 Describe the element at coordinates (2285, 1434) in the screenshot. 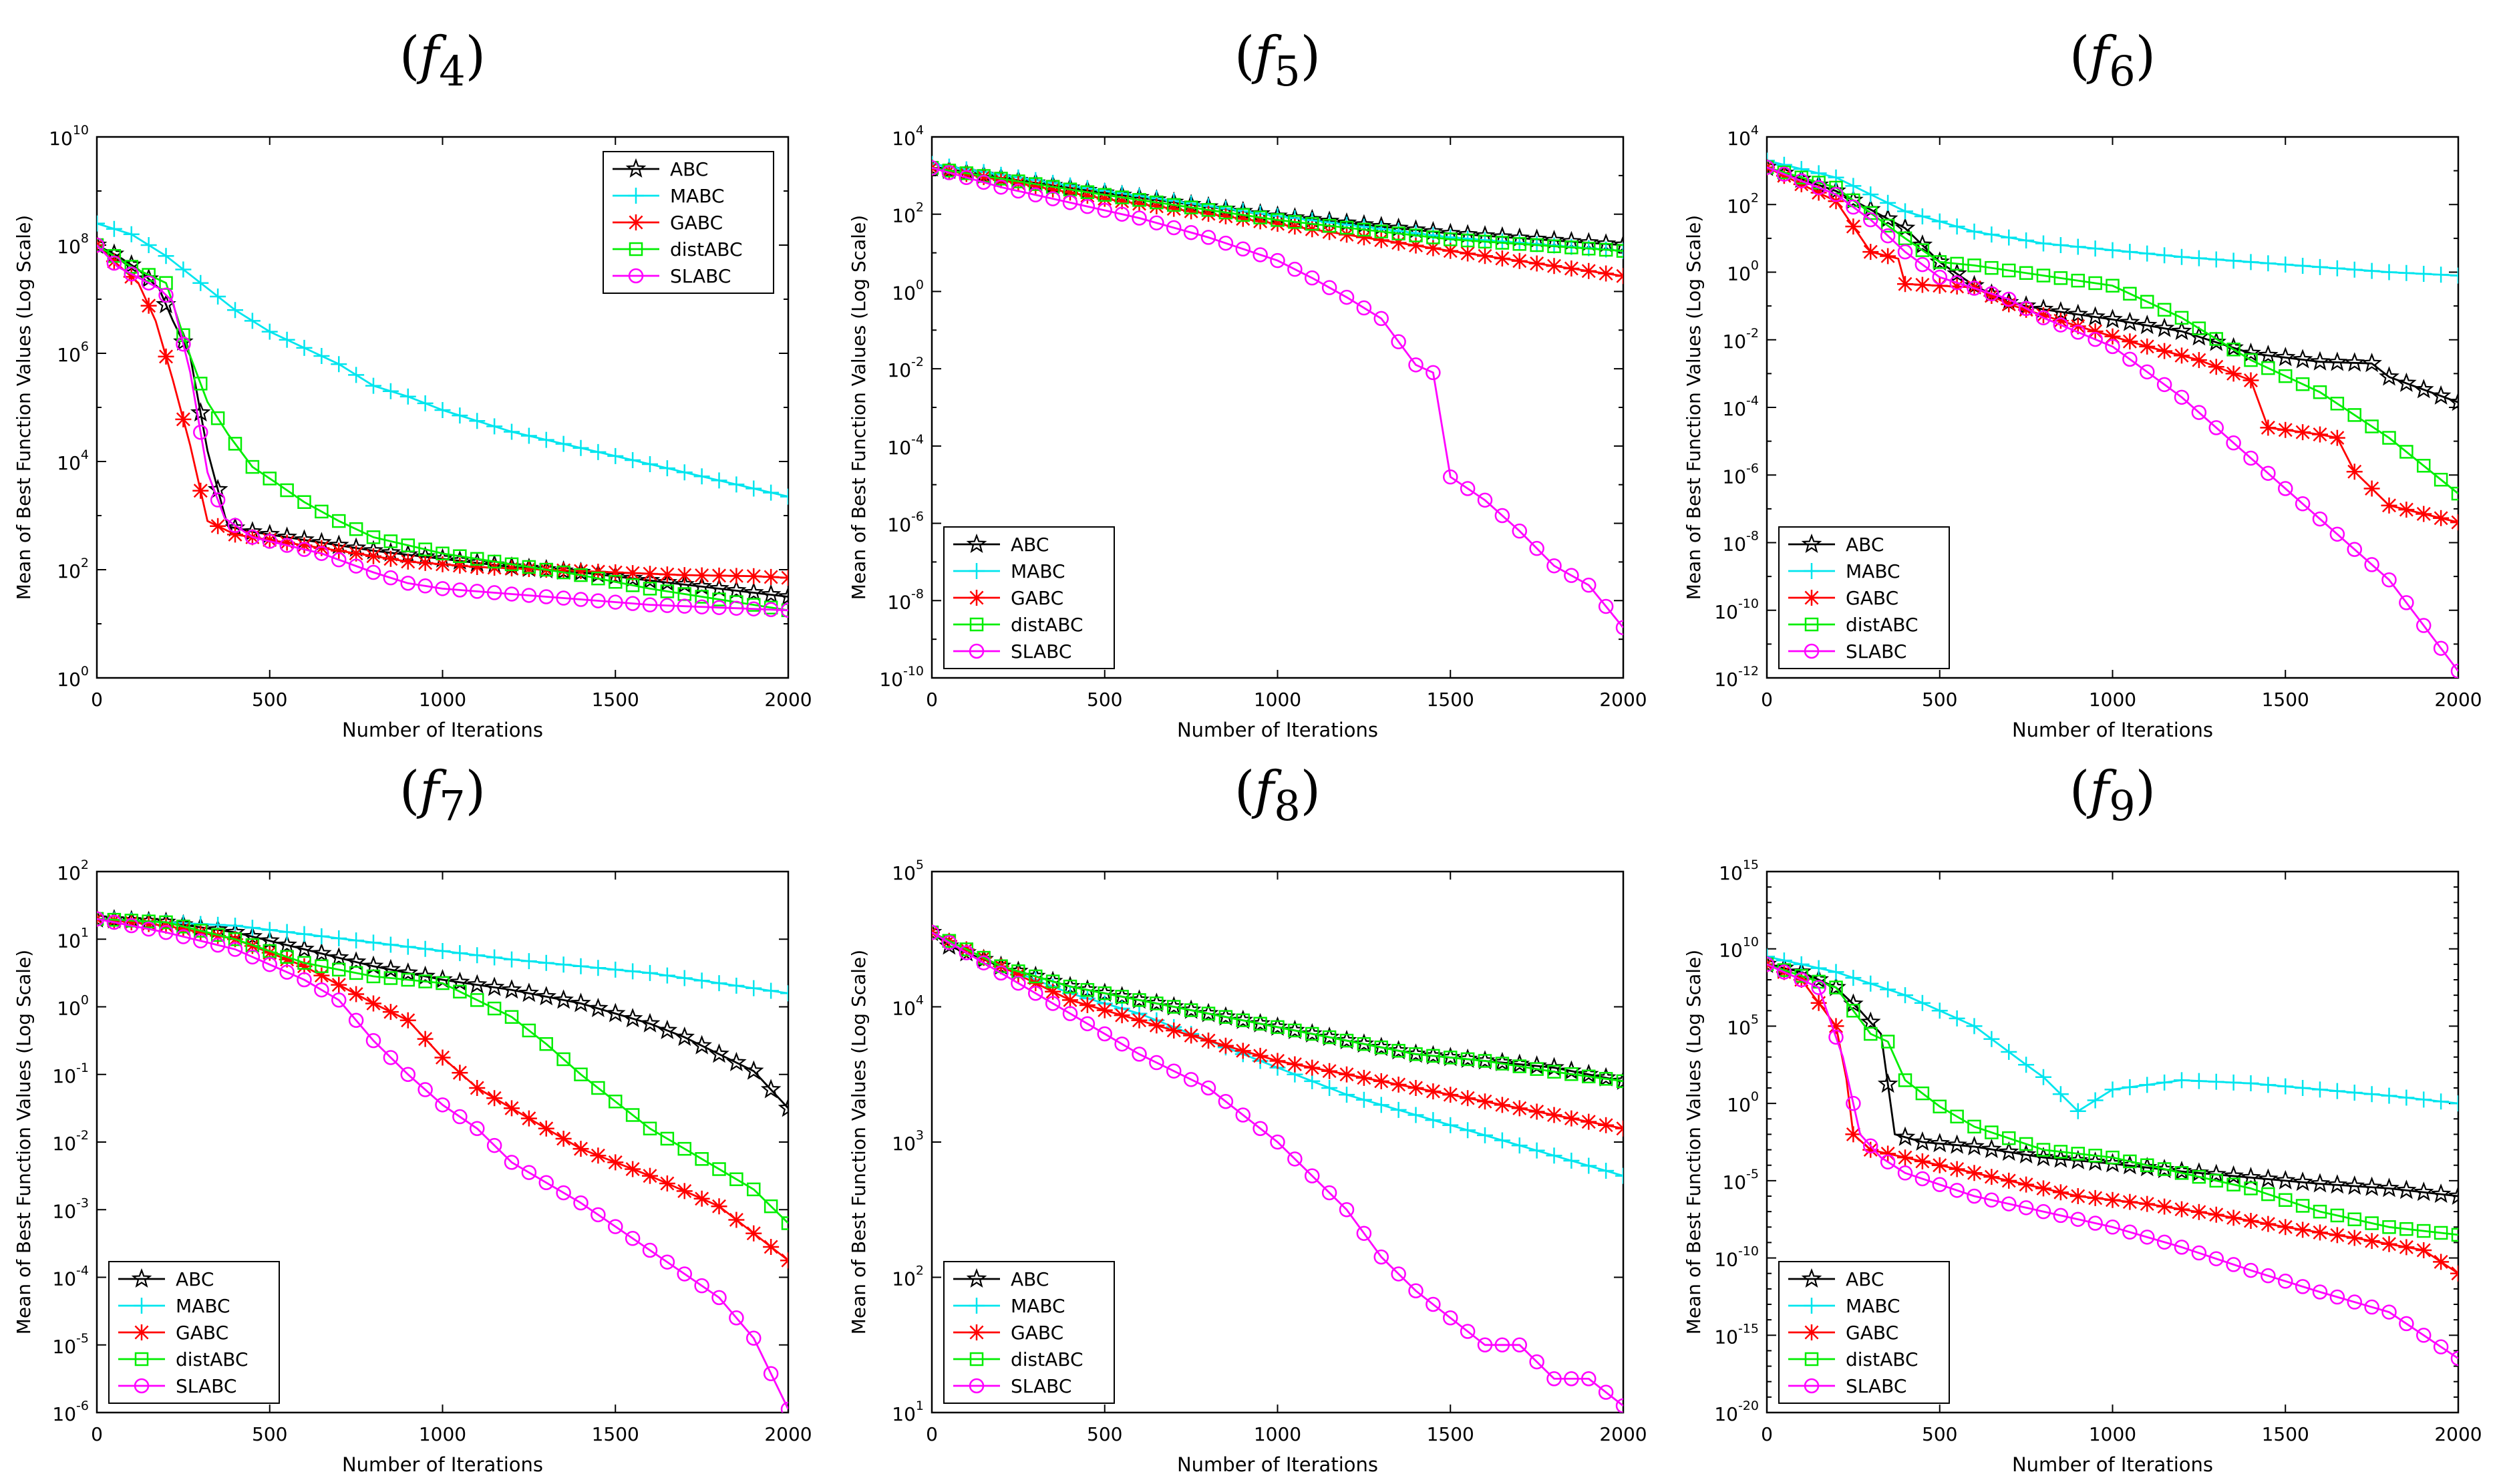

I see `x-tick-label: 1500` at that location.